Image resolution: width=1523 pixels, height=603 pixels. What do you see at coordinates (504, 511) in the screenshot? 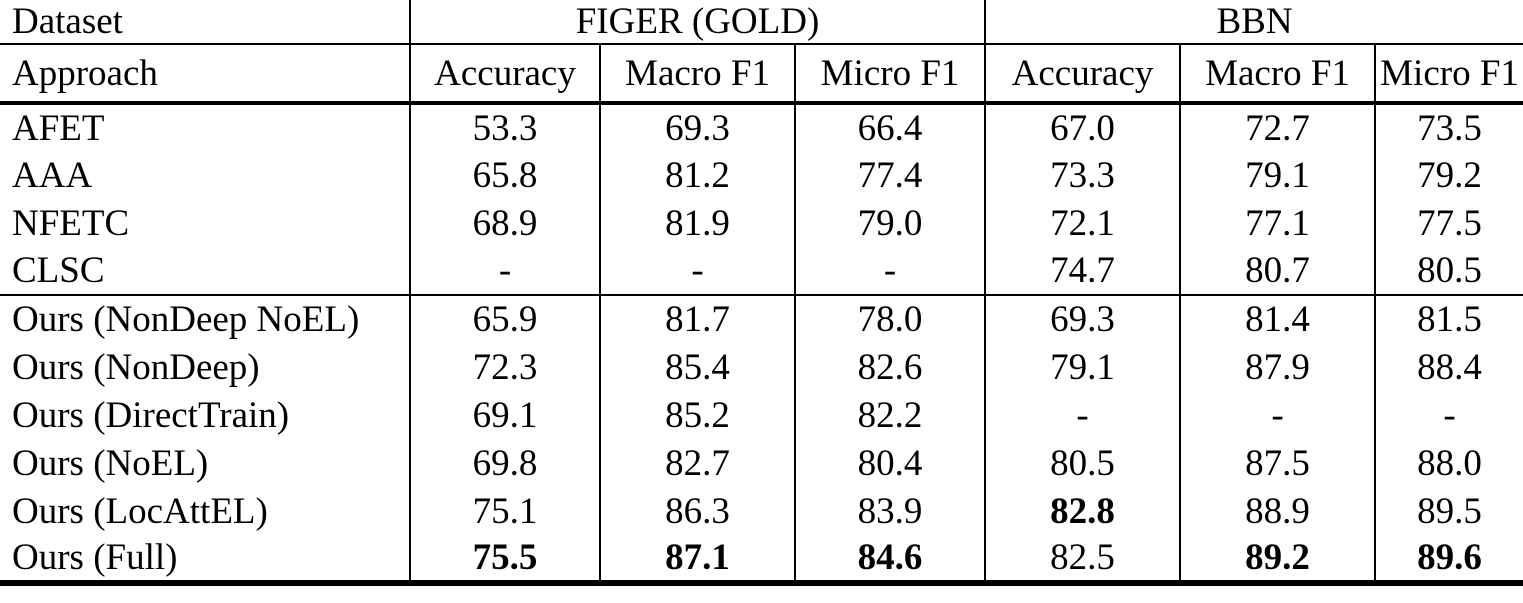
I see `value-cell: 75.1` at bounding box center [504, 511].